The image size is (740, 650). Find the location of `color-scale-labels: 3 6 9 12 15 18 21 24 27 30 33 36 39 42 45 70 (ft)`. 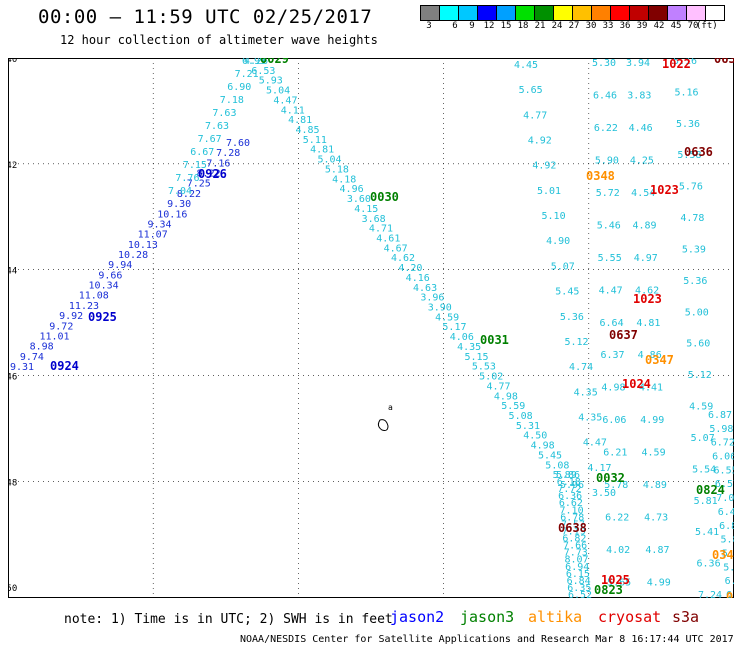

color-scale-labels: 3 6 9 12 15 18 21 24 27 30 33 36 39 42 45 70 (ft) is located at coordinates (580, 28).